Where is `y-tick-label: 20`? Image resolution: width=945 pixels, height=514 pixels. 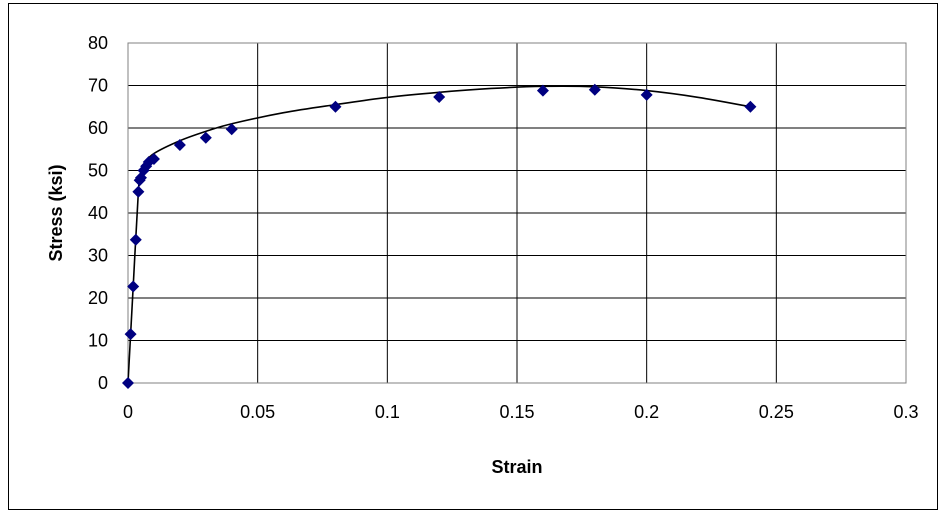 y-tick-label: 20 is located at coordinates (98, 298).